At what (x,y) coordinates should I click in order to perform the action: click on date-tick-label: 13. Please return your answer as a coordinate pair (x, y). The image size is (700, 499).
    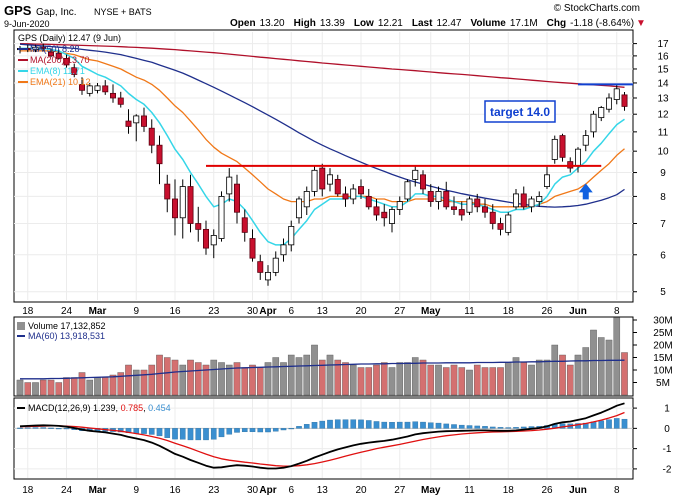
    Looking at the image, I should click on (323, 490).